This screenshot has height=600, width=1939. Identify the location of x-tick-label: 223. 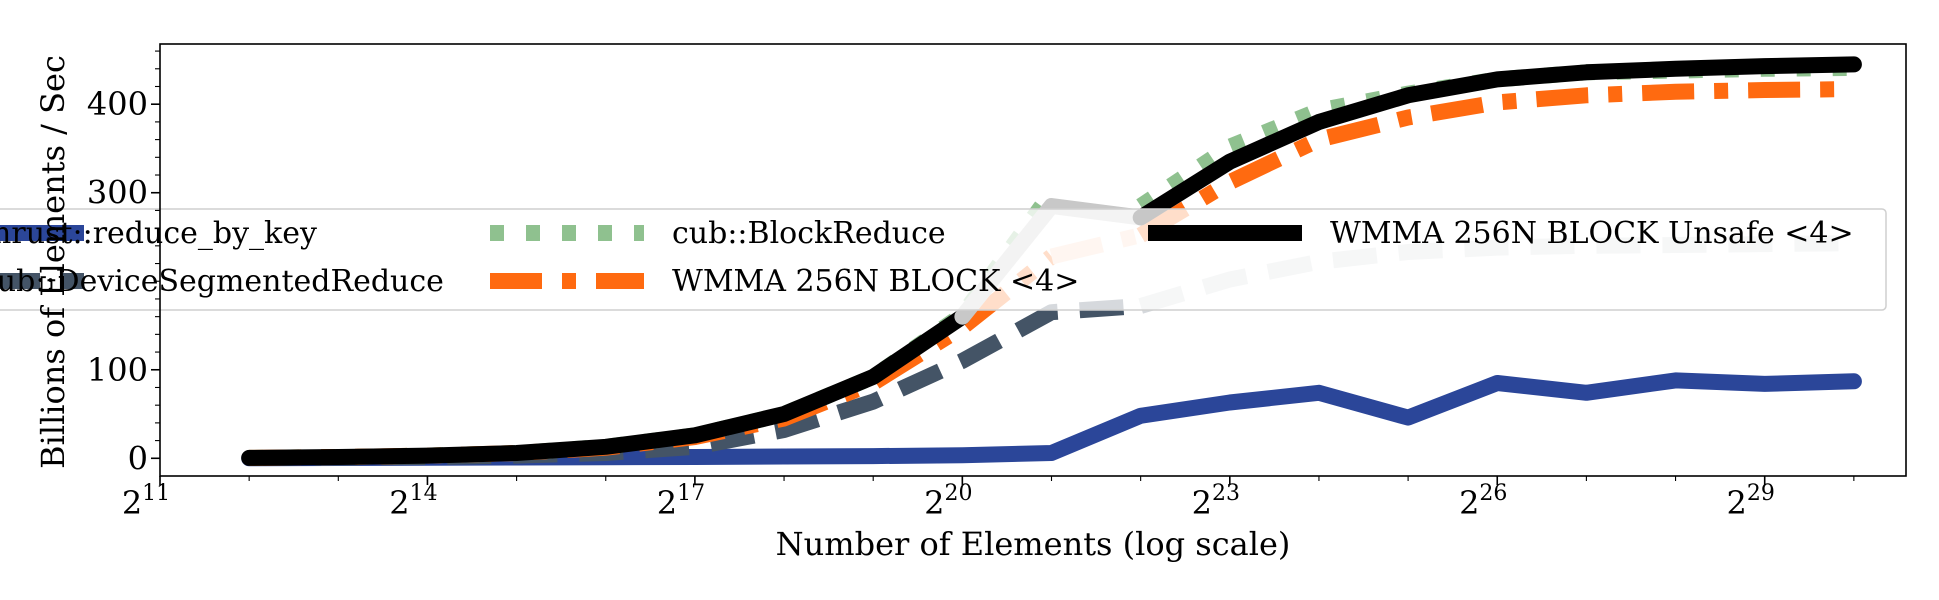
(1216, 501).